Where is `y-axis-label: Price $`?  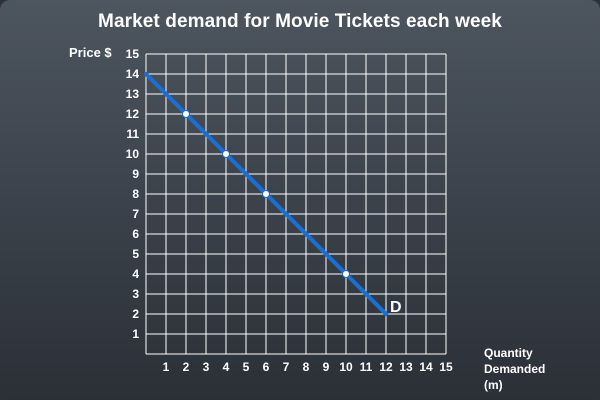
y-axis-label: Price $ is located at coordinates (90, 52).